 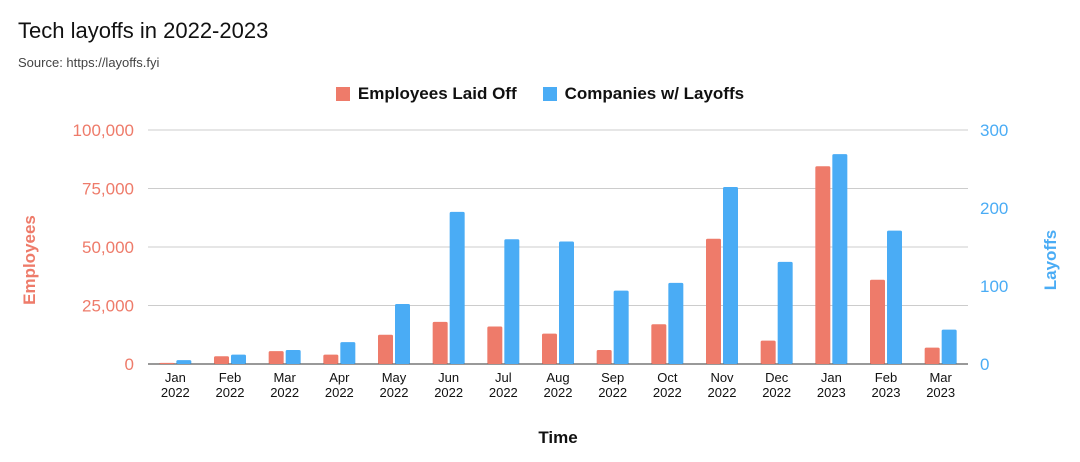 I want to click on right-tick-label: 0, so click(x=984, y=364).